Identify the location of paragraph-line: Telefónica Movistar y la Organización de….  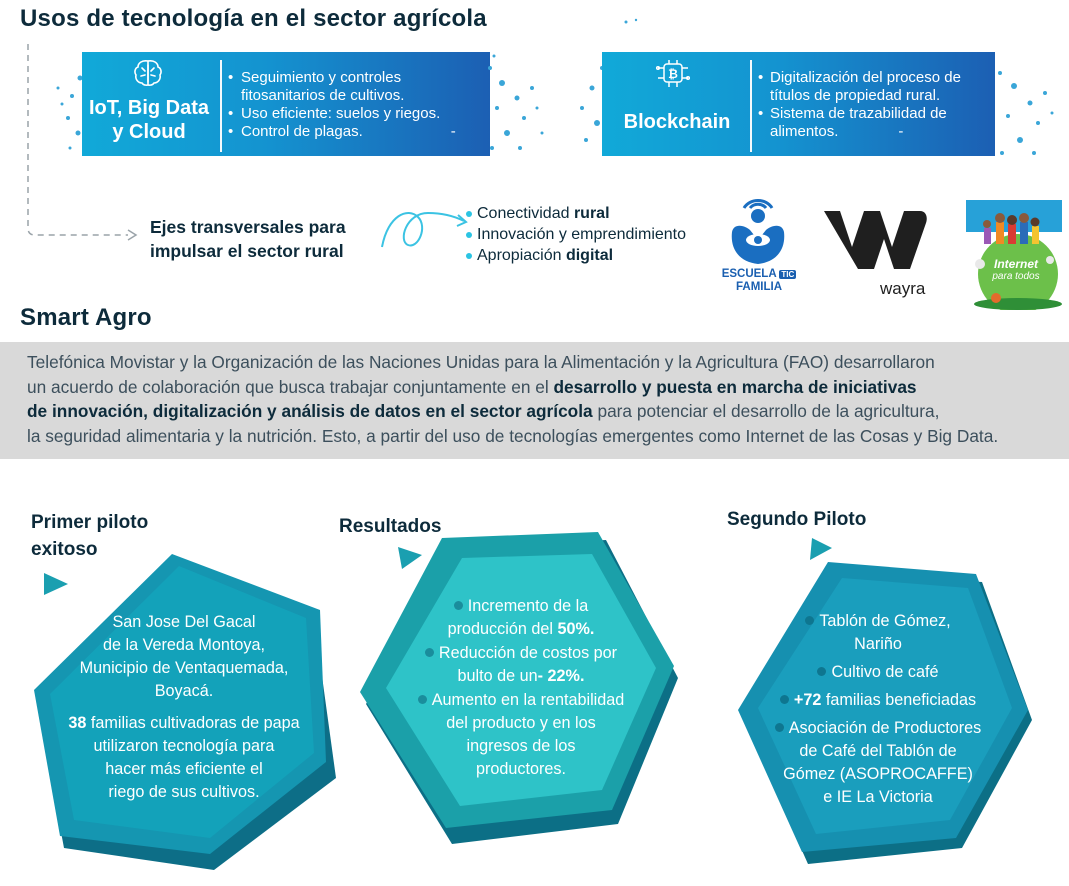
(481, 362).